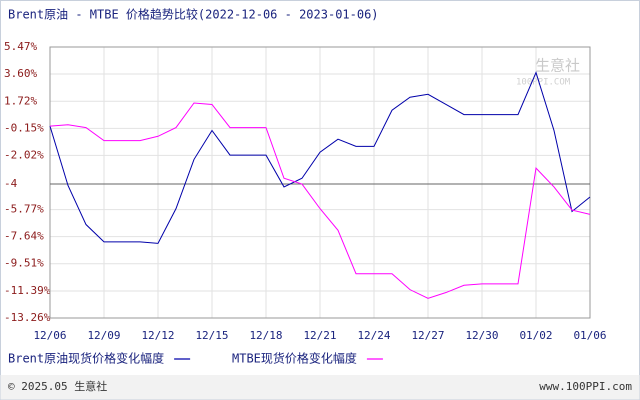 The height and width of the screenshot is (400, 640). I want to click on watermark: 100PPI.COM, so click(543, 83).